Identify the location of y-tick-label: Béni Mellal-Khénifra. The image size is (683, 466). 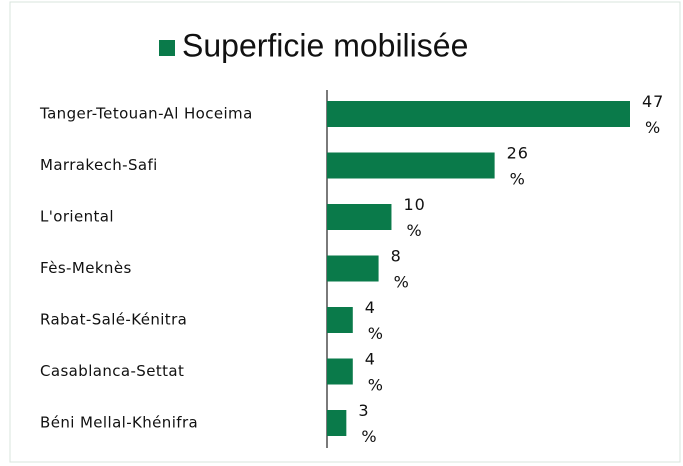
(119, 423).